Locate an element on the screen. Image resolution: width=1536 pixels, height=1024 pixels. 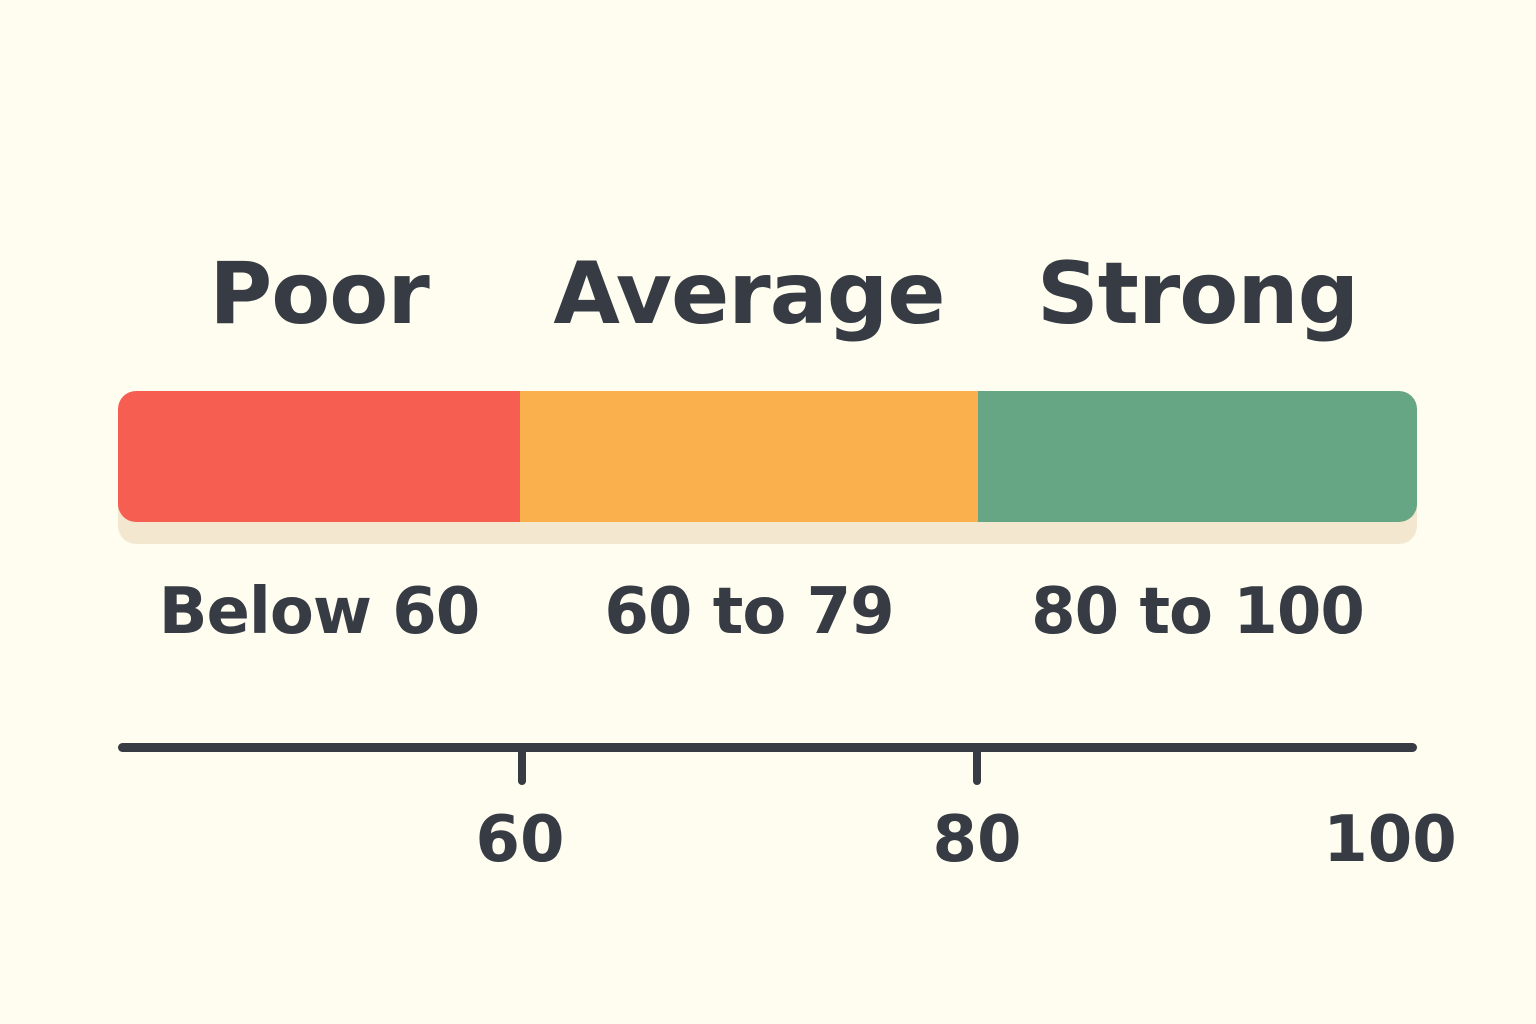
segment-average is located at coordinates (749, 456).